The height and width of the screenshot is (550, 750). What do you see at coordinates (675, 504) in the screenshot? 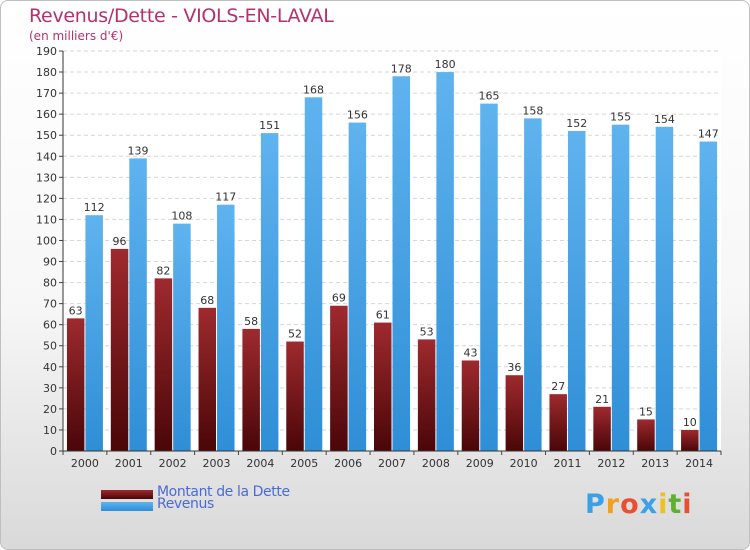
I see `logo-letter: t` at bounding box center [675, 504].